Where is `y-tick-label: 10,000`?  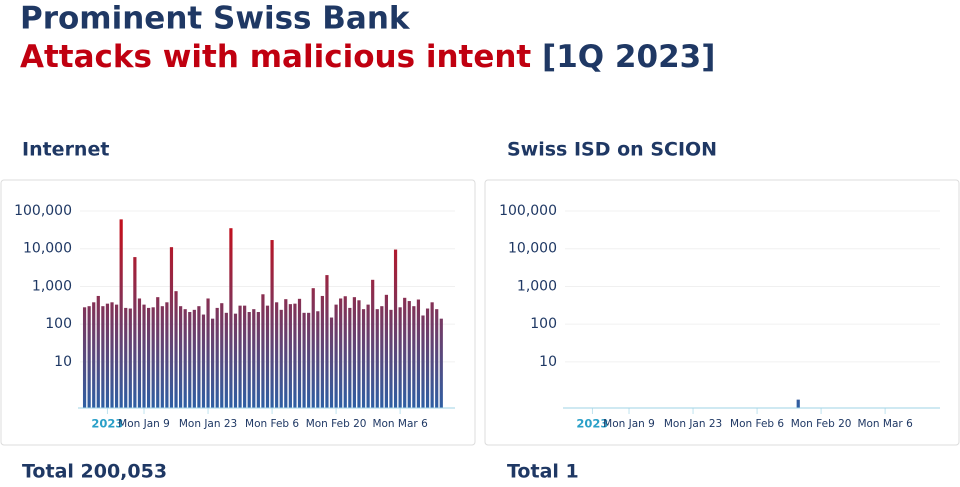 y-tick-label: 10,000 is located at coordinates (47, 249).